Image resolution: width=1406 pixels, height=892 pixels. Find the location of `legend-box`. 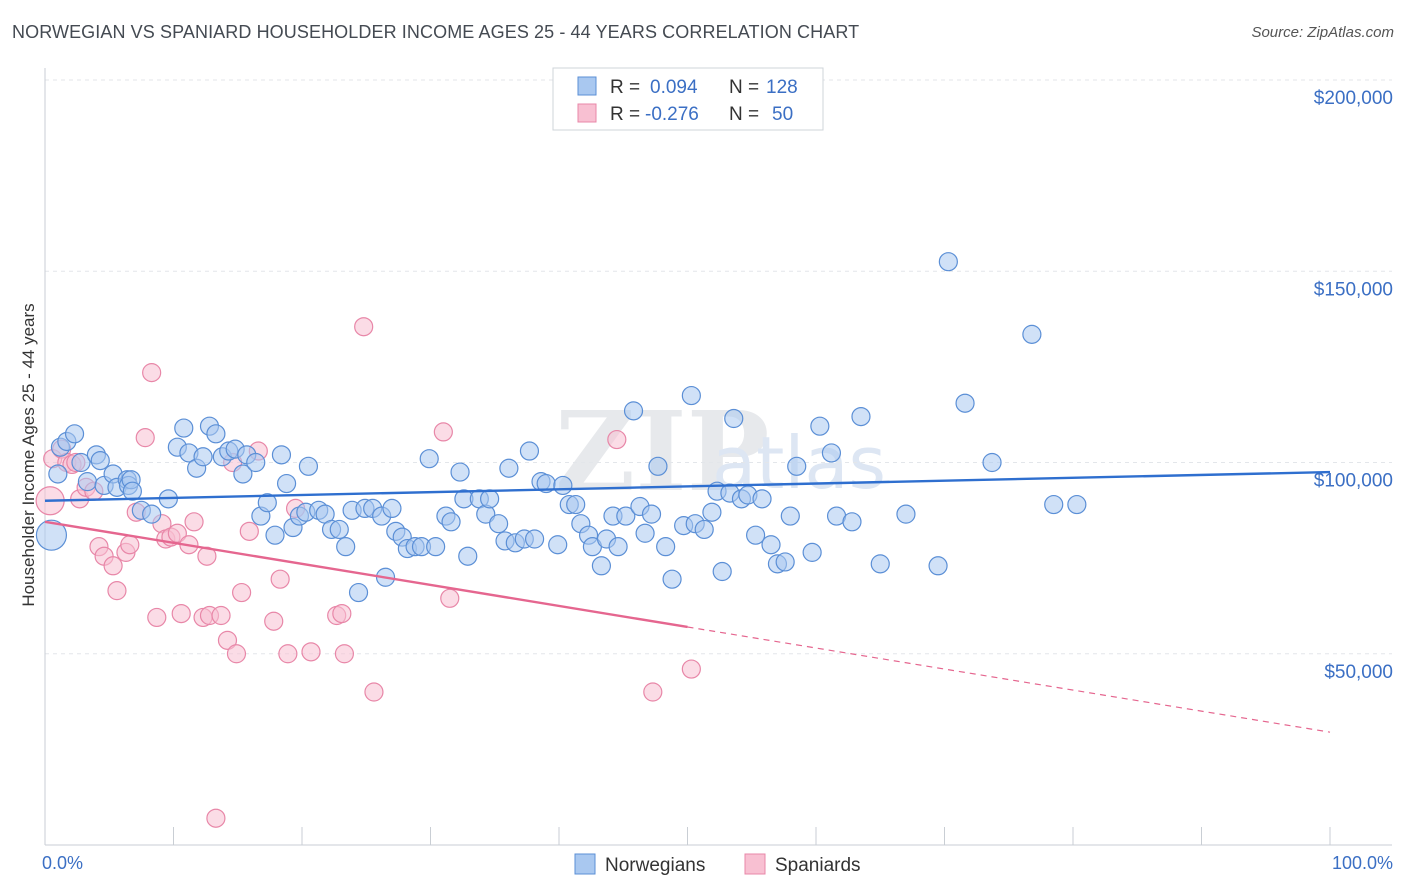

legend-box is located at coordinates (688, 99).